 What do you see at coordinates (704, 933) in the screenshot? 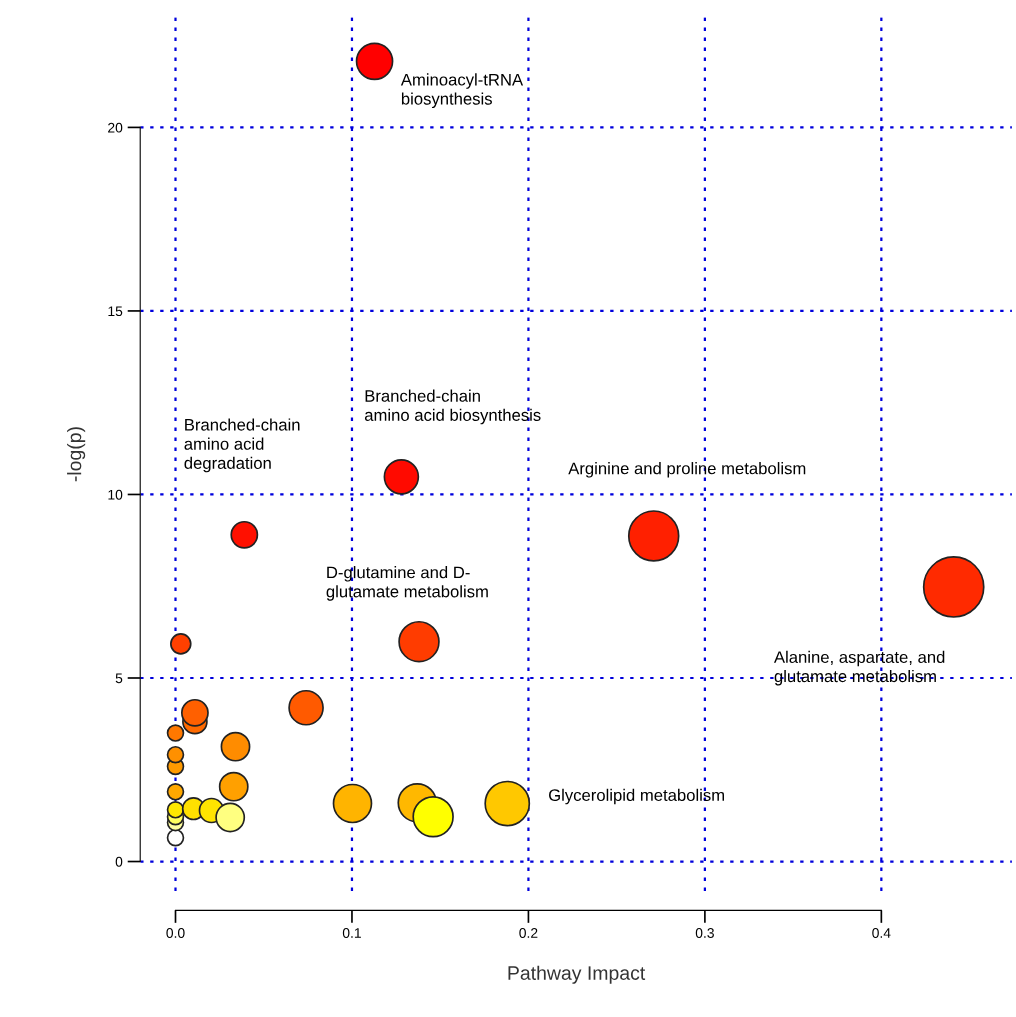
I see `x-tick-label: 0.3` at bounding box center [704, 933].